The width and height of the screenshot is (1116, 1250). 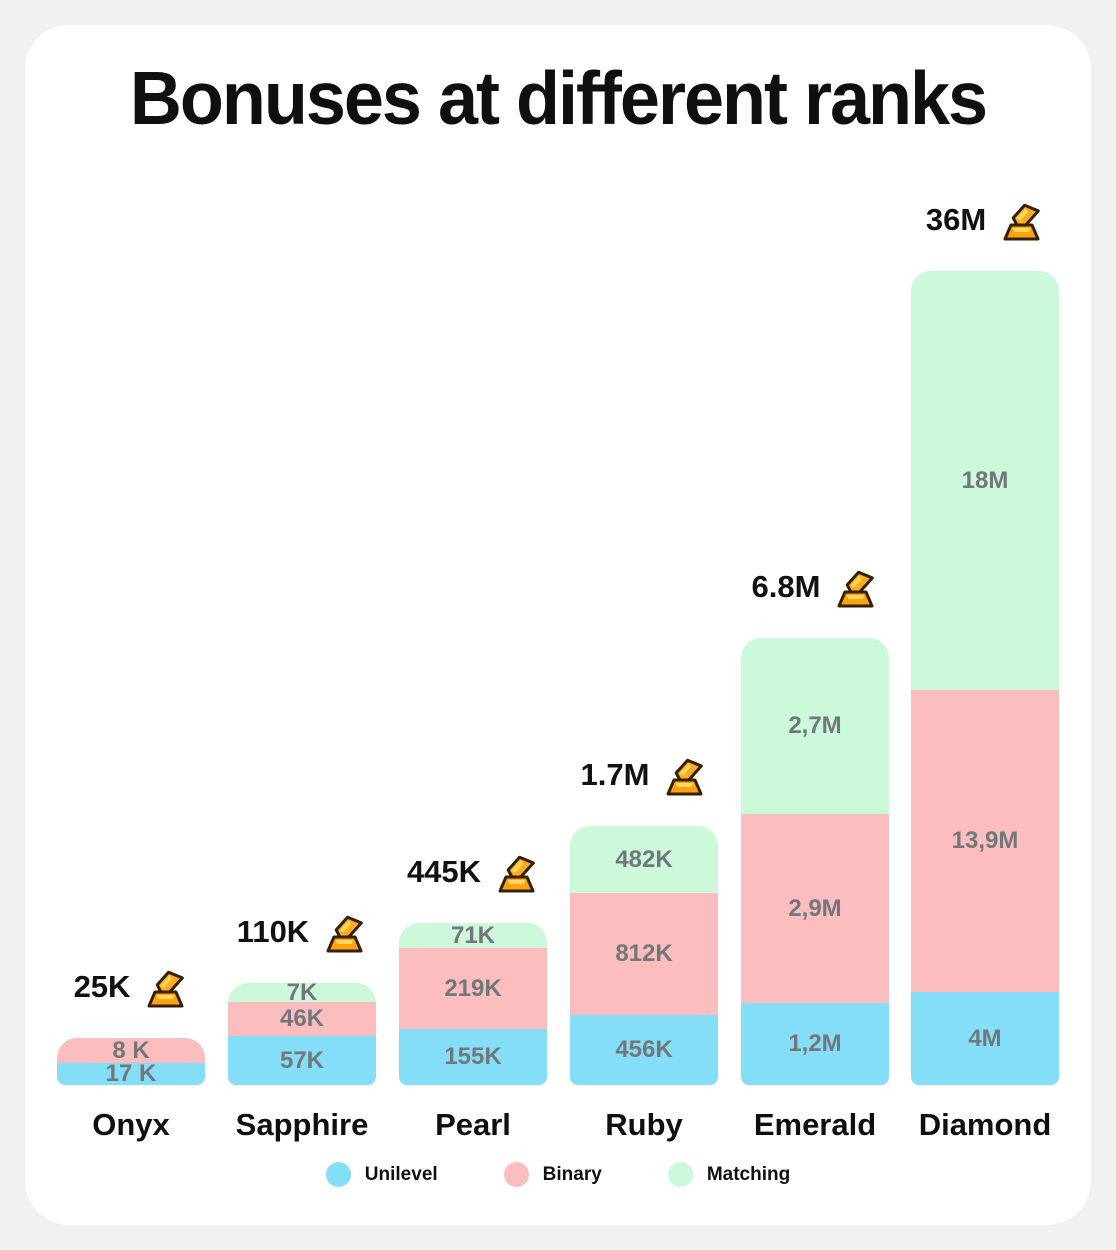 I want to click on bar-group-onyx: 25K 8 K 17 K Onyx, so click(x=131, y=1053).